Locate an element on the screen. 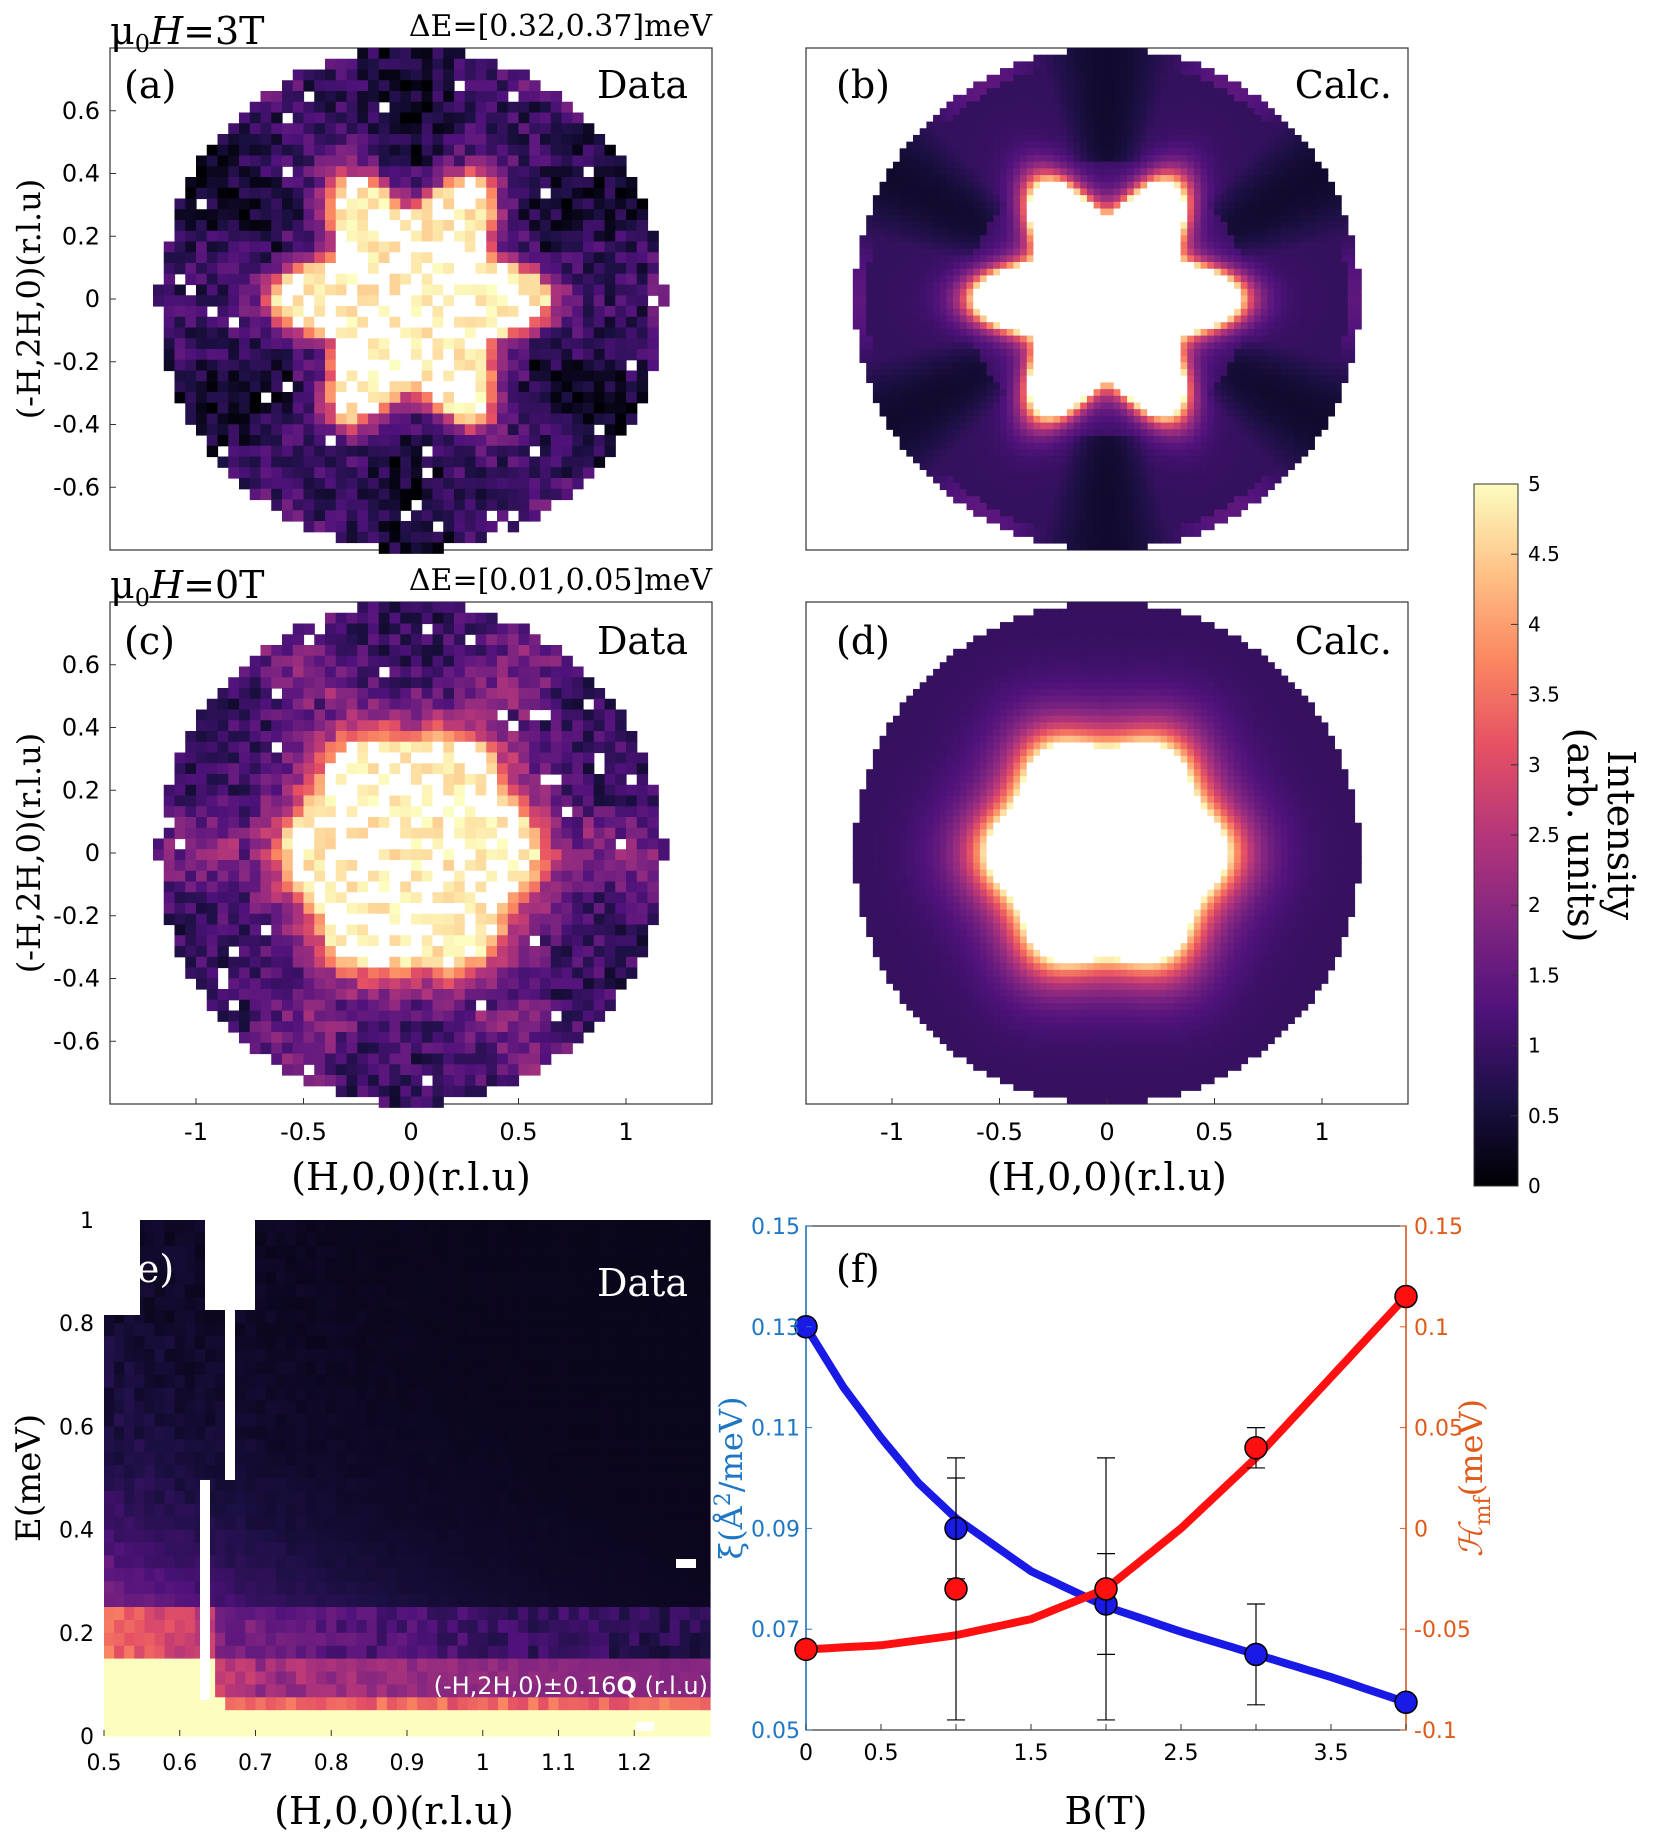 The height and width of the screenshot is (1832, 1660). panel-e-y-label: E(meV) is located at coordinates (29, 1478).